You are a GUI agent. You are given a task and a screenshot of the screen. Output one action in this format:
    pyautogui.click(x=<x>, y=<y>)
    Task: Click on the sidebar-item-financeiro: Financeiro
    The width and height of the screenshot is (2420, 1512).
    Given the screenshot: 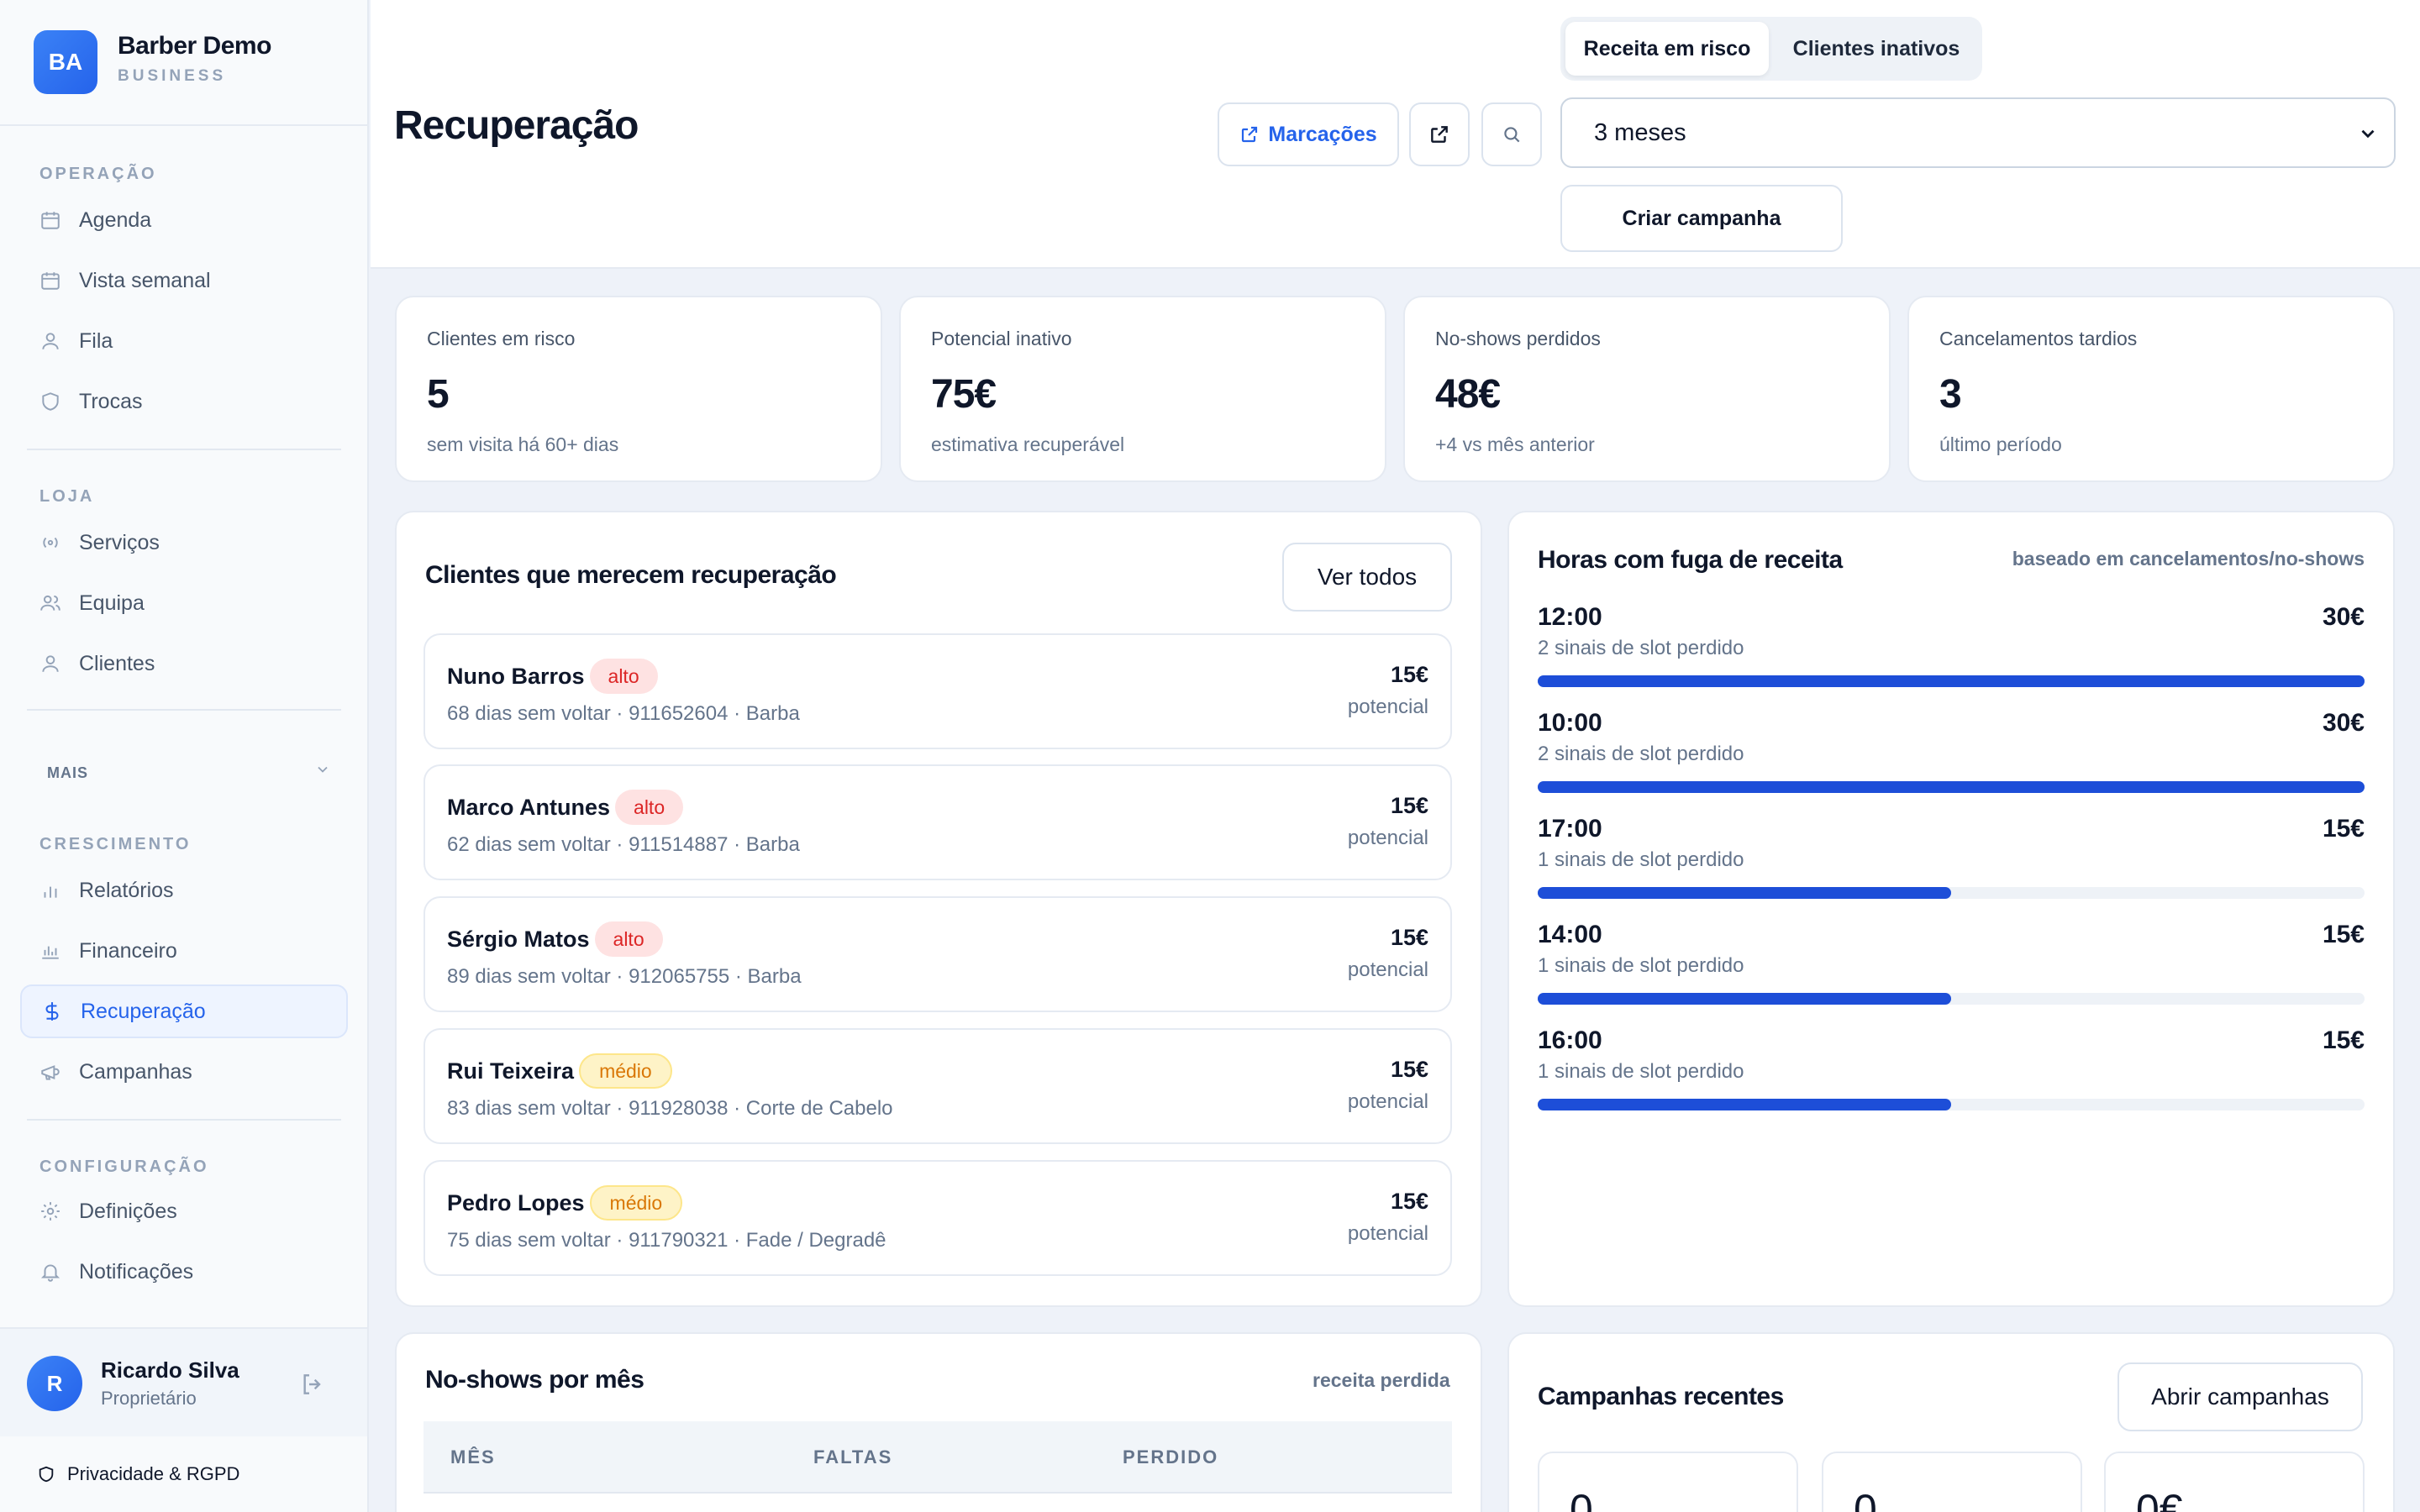 What is the action you would take?
    pyautogui.click(x=184, y=951)
    